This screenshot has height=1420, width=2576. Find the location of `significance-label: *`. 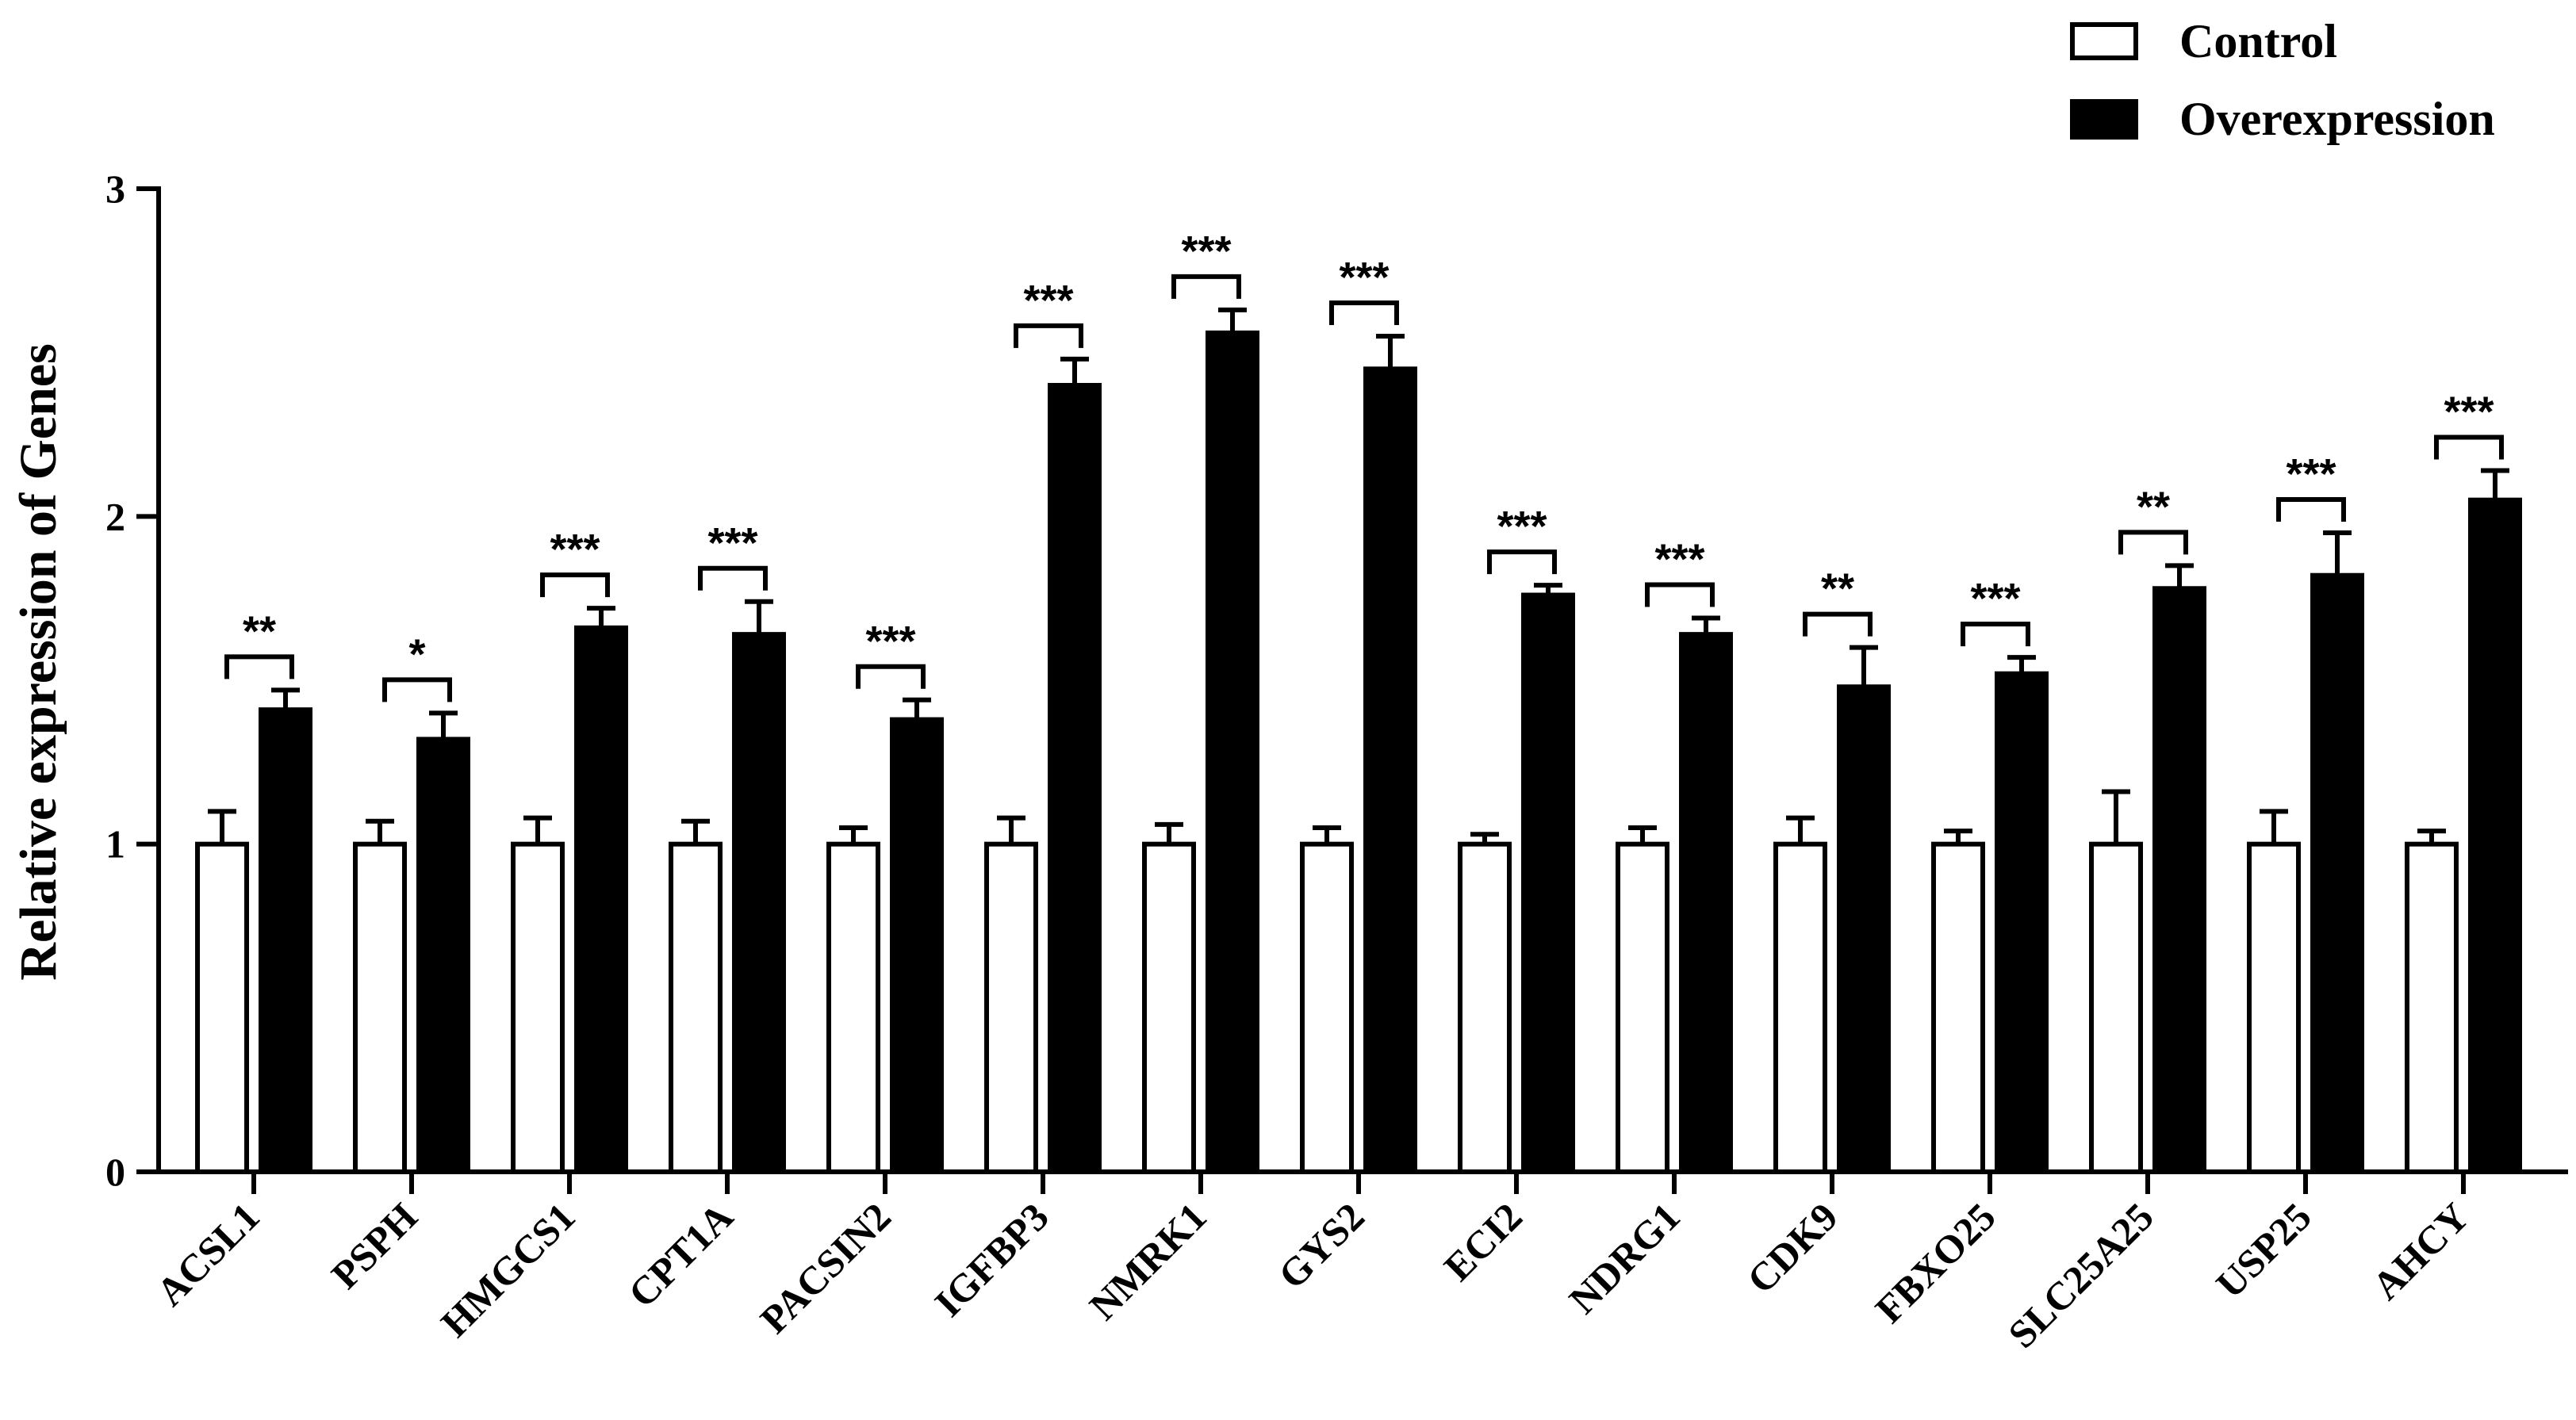

significance-label: * is located at coordinates (417, 654).